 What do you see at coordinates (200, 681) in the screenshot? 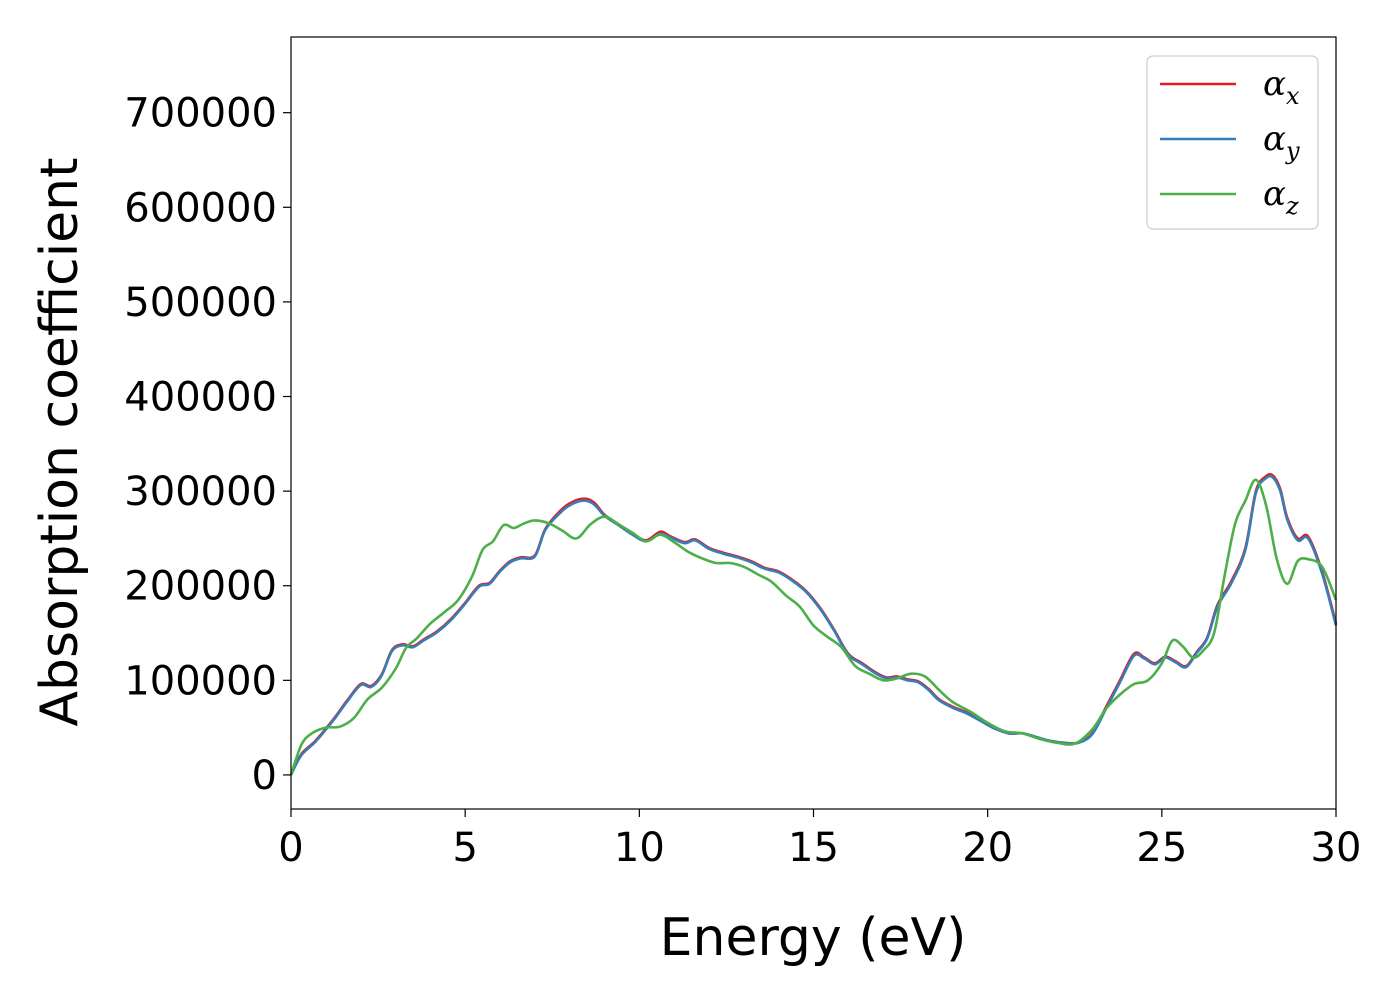
I see `y-tick-label: 100000` at bounding box center [200, 681].